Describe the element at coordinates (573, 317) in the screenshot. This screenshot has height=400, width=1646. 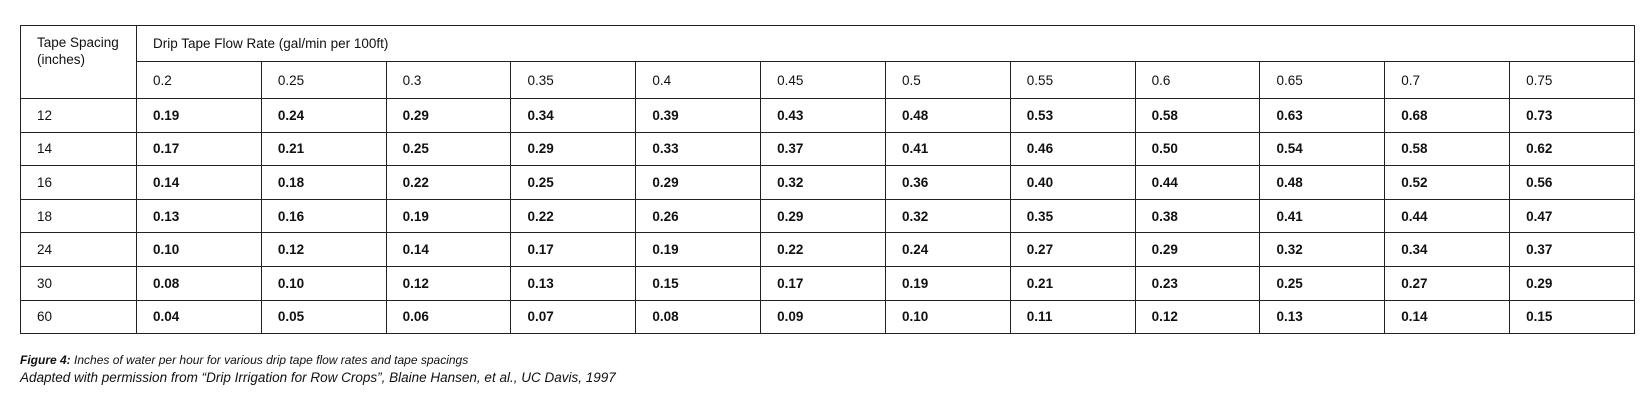
I see `water-rate-cell: 0.07` at that location.